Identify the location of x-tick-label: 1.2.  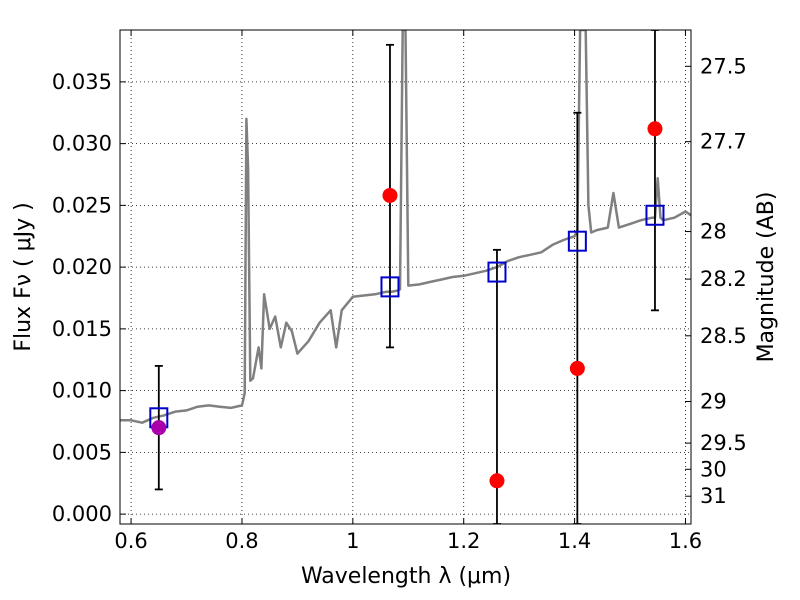
(463, 541).